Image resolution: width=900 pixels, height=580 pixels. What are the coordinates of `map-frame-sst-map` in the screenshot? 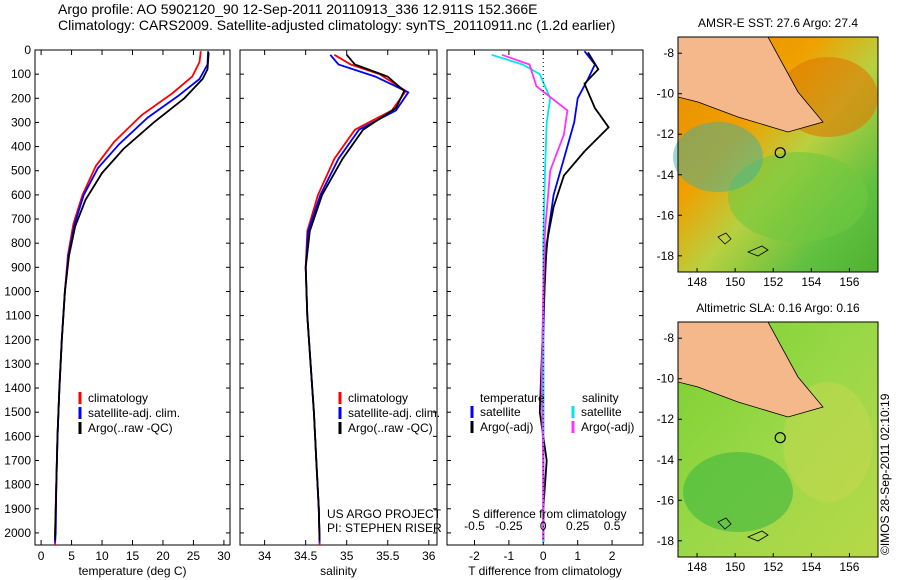 It's located at (778, 154).